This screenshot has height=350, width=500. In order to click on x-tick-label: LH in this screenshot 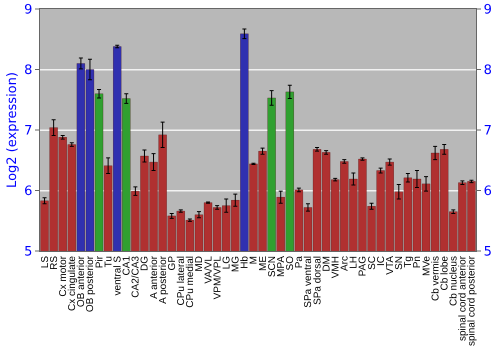, I will do `click(354, 262)`.